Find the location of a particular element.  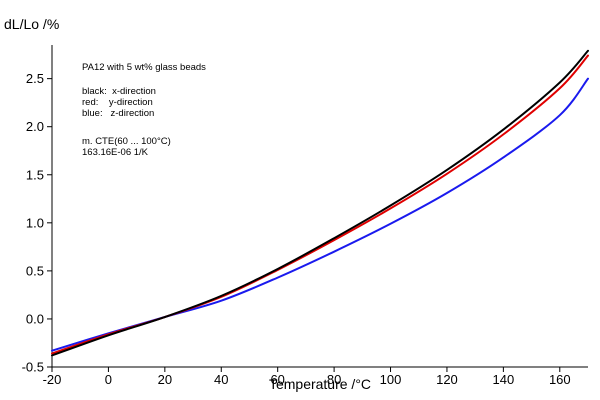

y-axis-ticks: -0.5 0.0 0.5 1.0 1.5 2.0 2.5 is located at coordinates (37, 223).